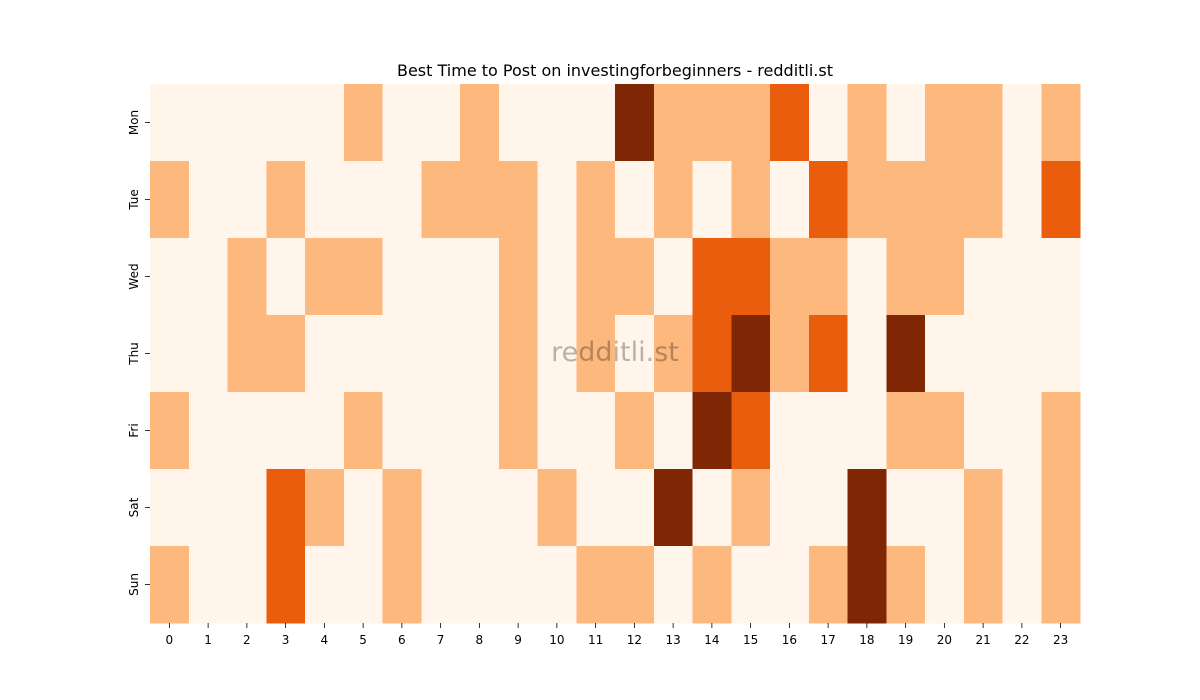 The height and width of the screenshot is (700, 1200). Describe the element at coordinates (134, 507) in the screenshot. I see `y-tick-label: Sat` at that location.